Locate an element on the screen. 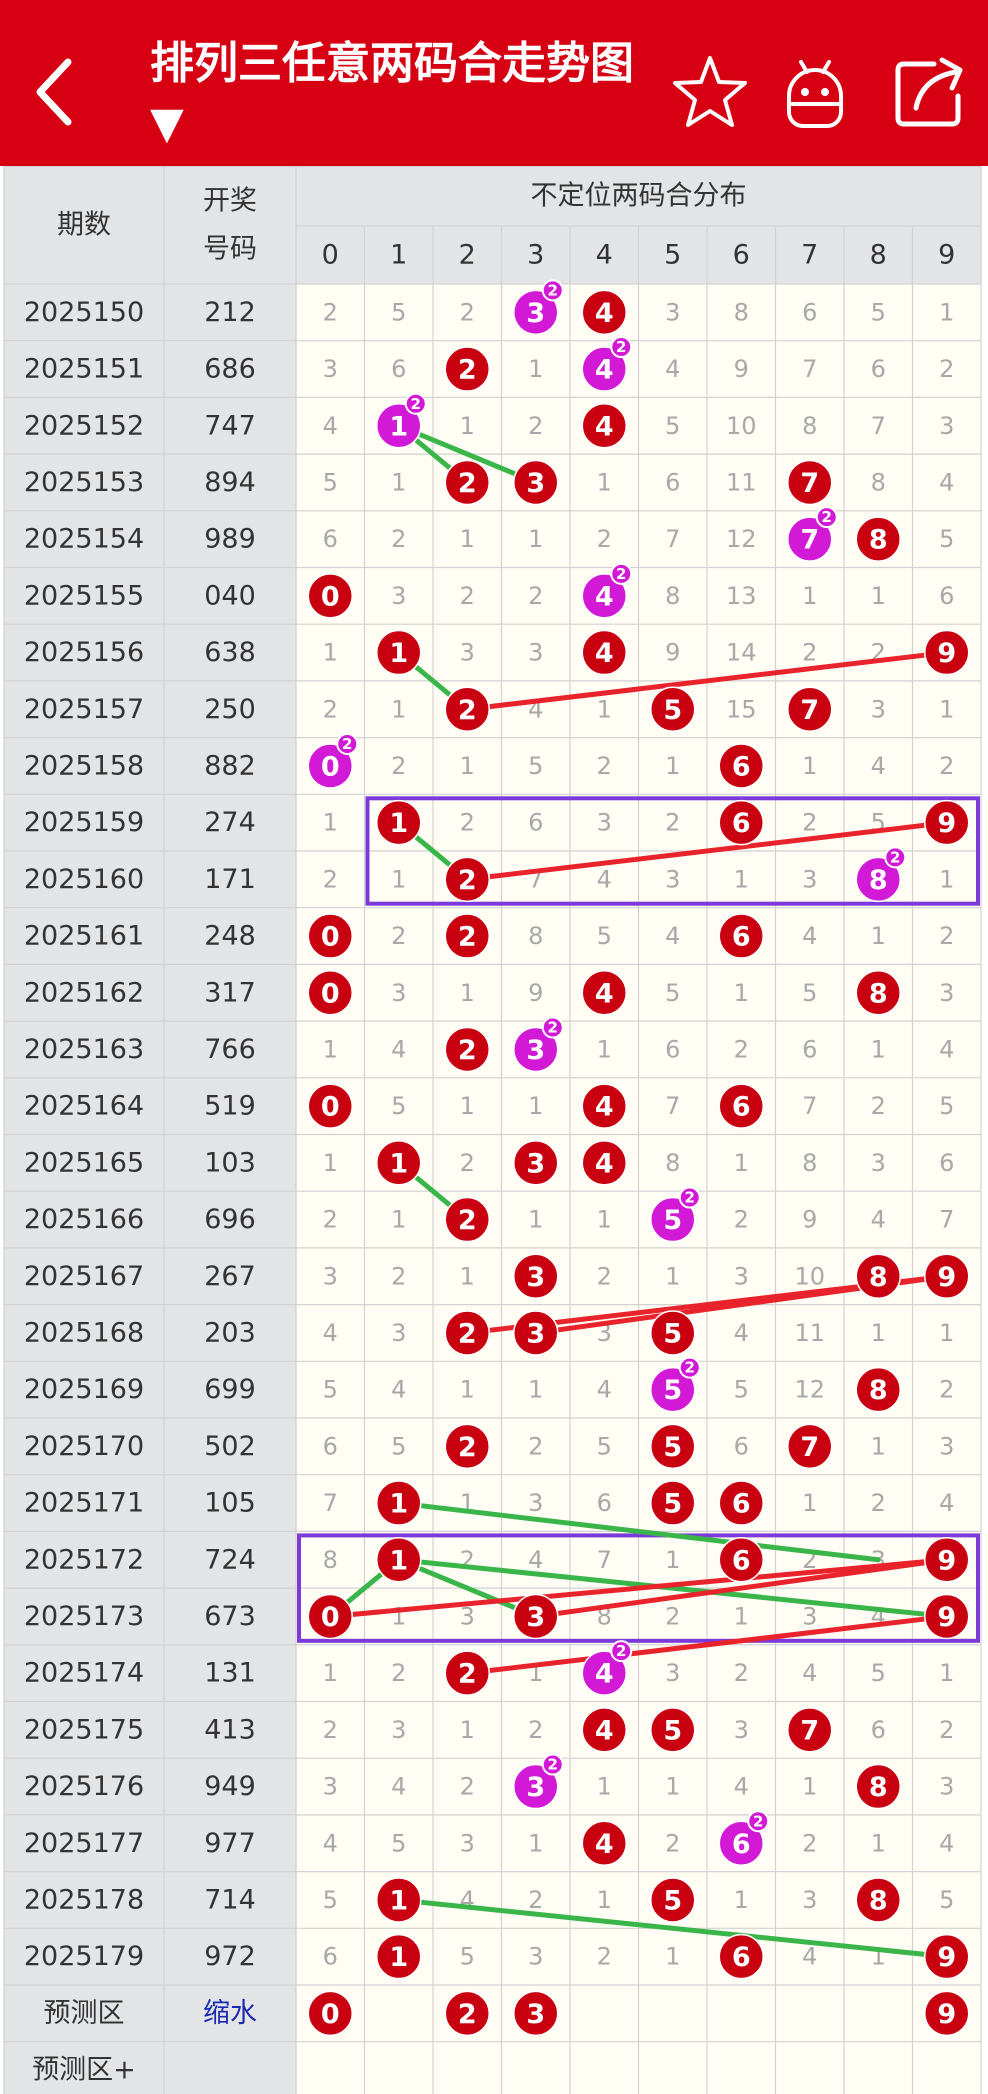  draw-number: 250 is located at coordinates (230, 709).